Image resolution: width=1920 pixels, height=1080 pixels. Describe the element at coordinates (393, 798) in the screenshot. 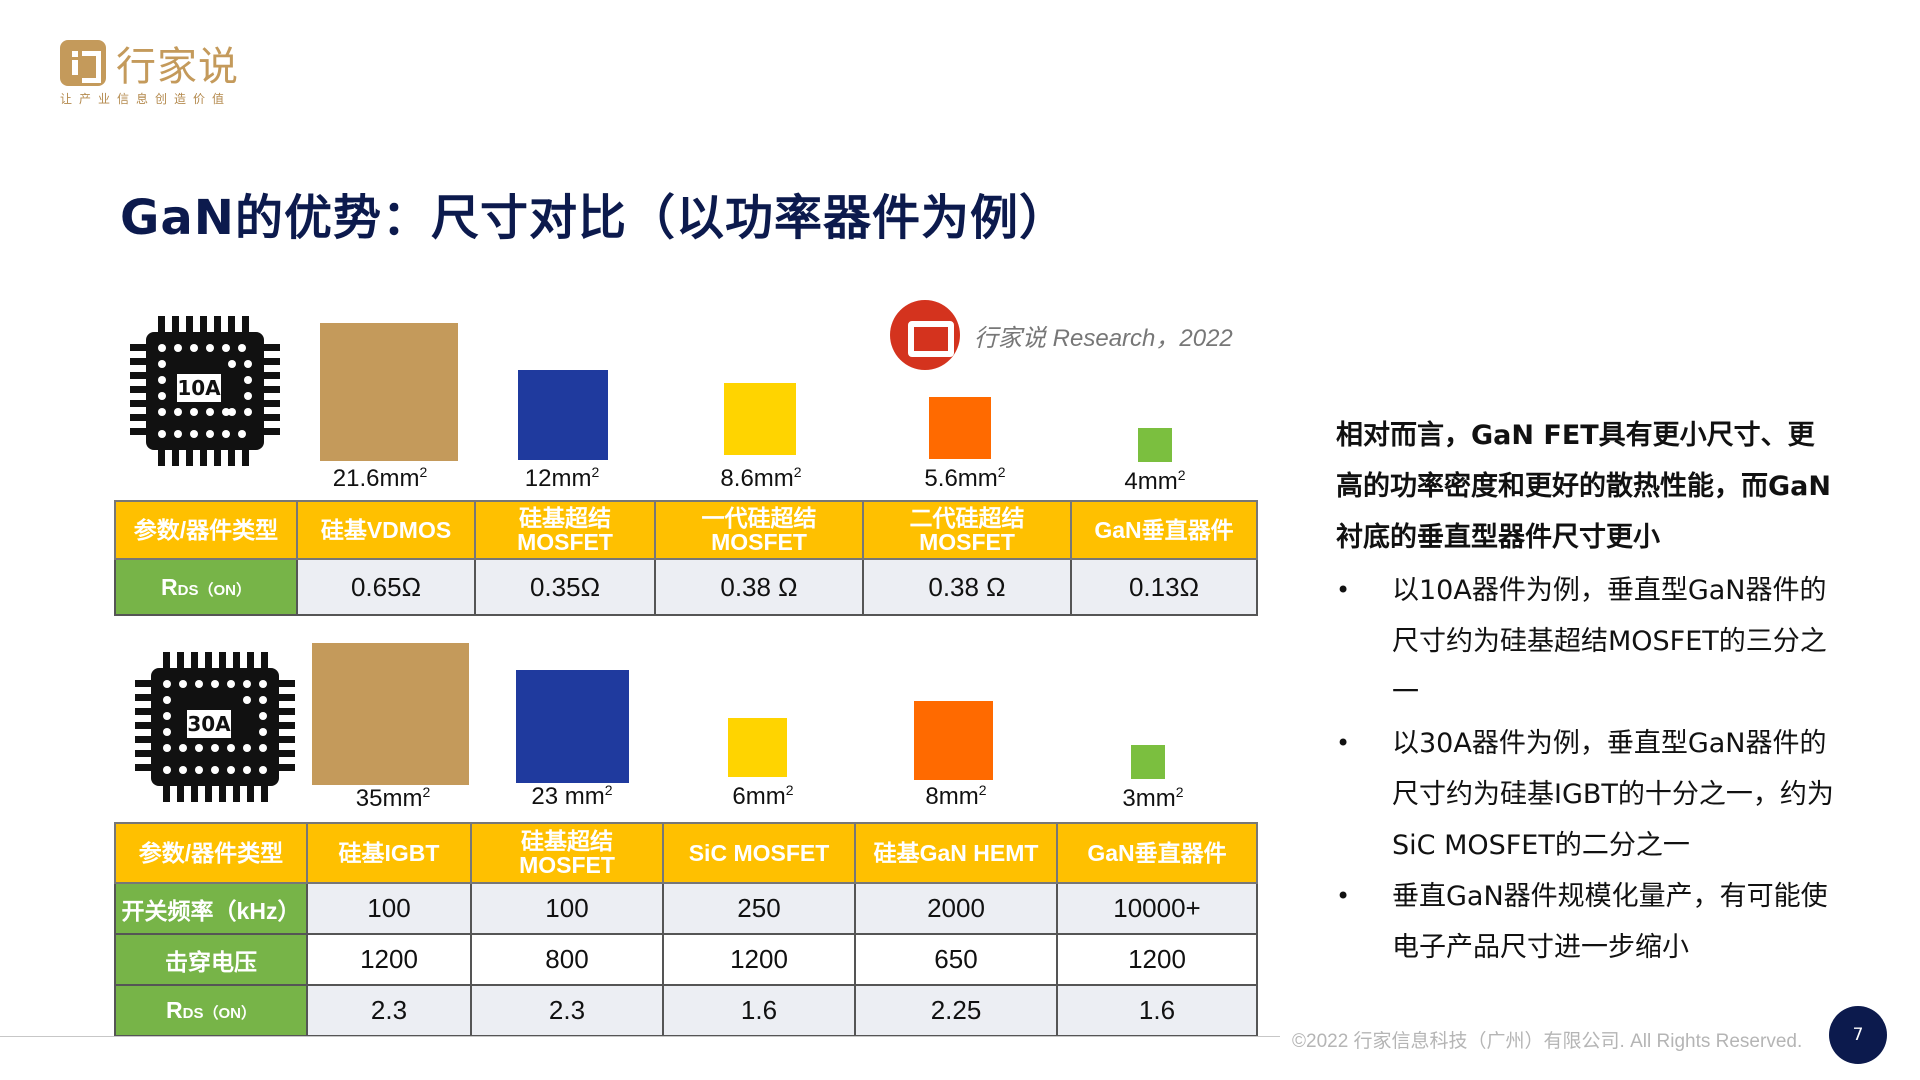

I see `area-label: 35mm2` at that location.